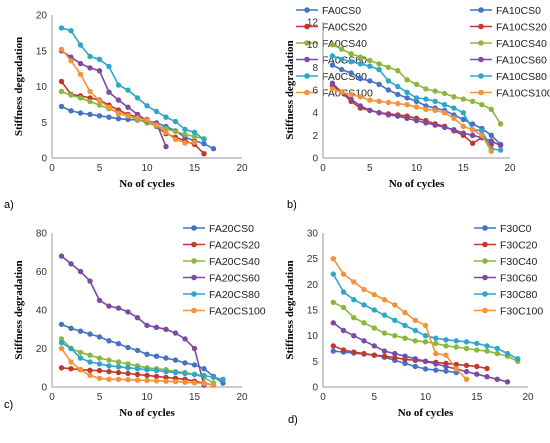 The height and width of the screenshot is (443, 550). Describe the element at coordinates (315, 91) in the screenshot. I see `y-tick-label: 6` at that location.